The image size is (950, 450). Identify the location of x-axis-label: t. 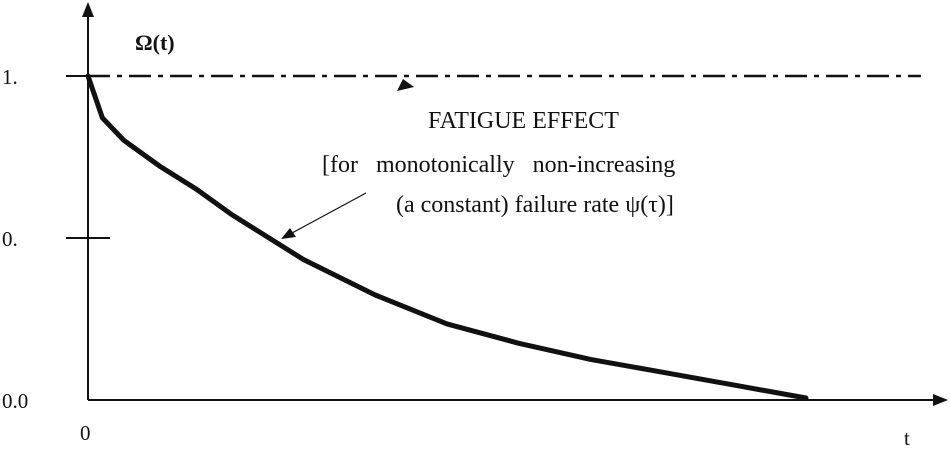
(907, 438).